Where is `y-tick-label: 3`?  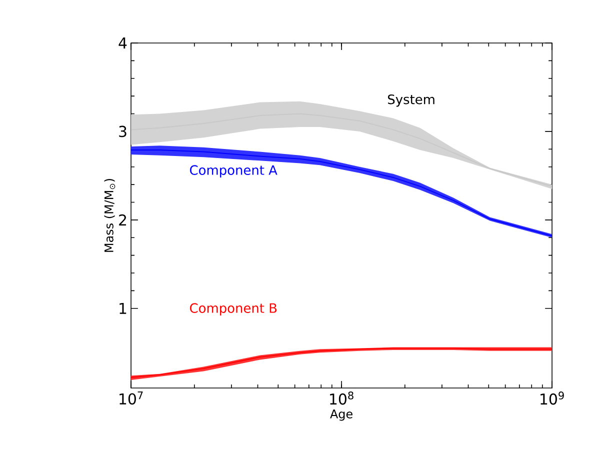 y-tick-label: 3 is located at coordinates (122, 132).